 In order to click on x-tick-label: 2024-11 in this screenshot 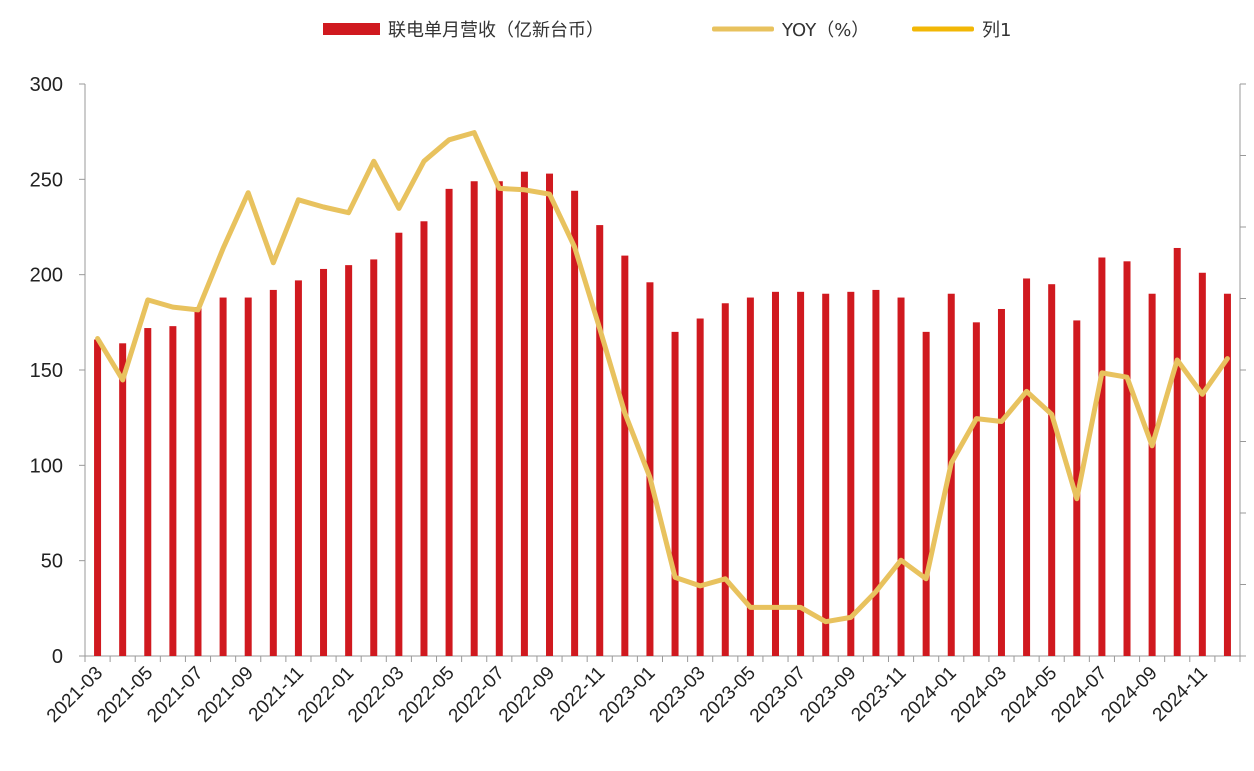, I will do `click(1180, 694)`.